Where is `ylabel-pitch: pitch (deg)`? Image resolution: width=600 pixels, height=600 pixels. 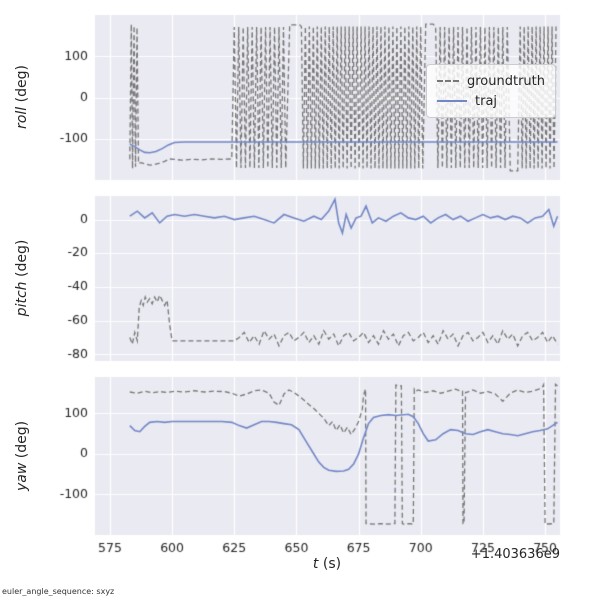 ylabel-pitch: pitch (deg) is located at coordinates (24, 278).